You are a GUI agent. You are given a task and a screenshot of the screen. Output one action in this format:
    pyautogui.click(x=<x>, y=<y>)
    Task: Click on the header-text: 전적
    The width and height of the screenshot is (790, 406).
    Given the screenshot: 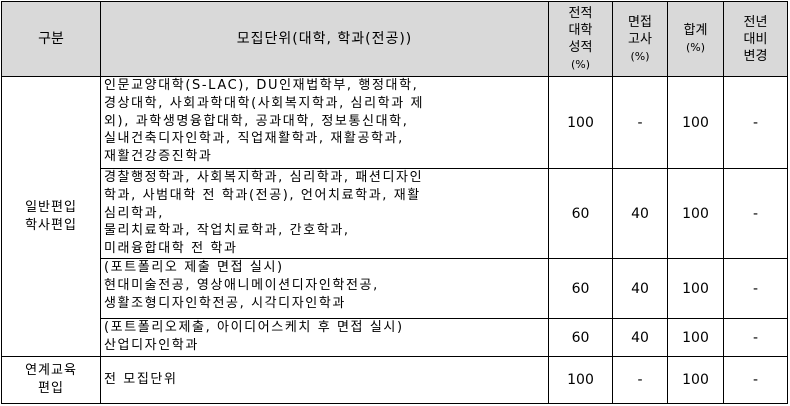 What is the action you would take?
    pyautogui.click(x=580, y=13)
    